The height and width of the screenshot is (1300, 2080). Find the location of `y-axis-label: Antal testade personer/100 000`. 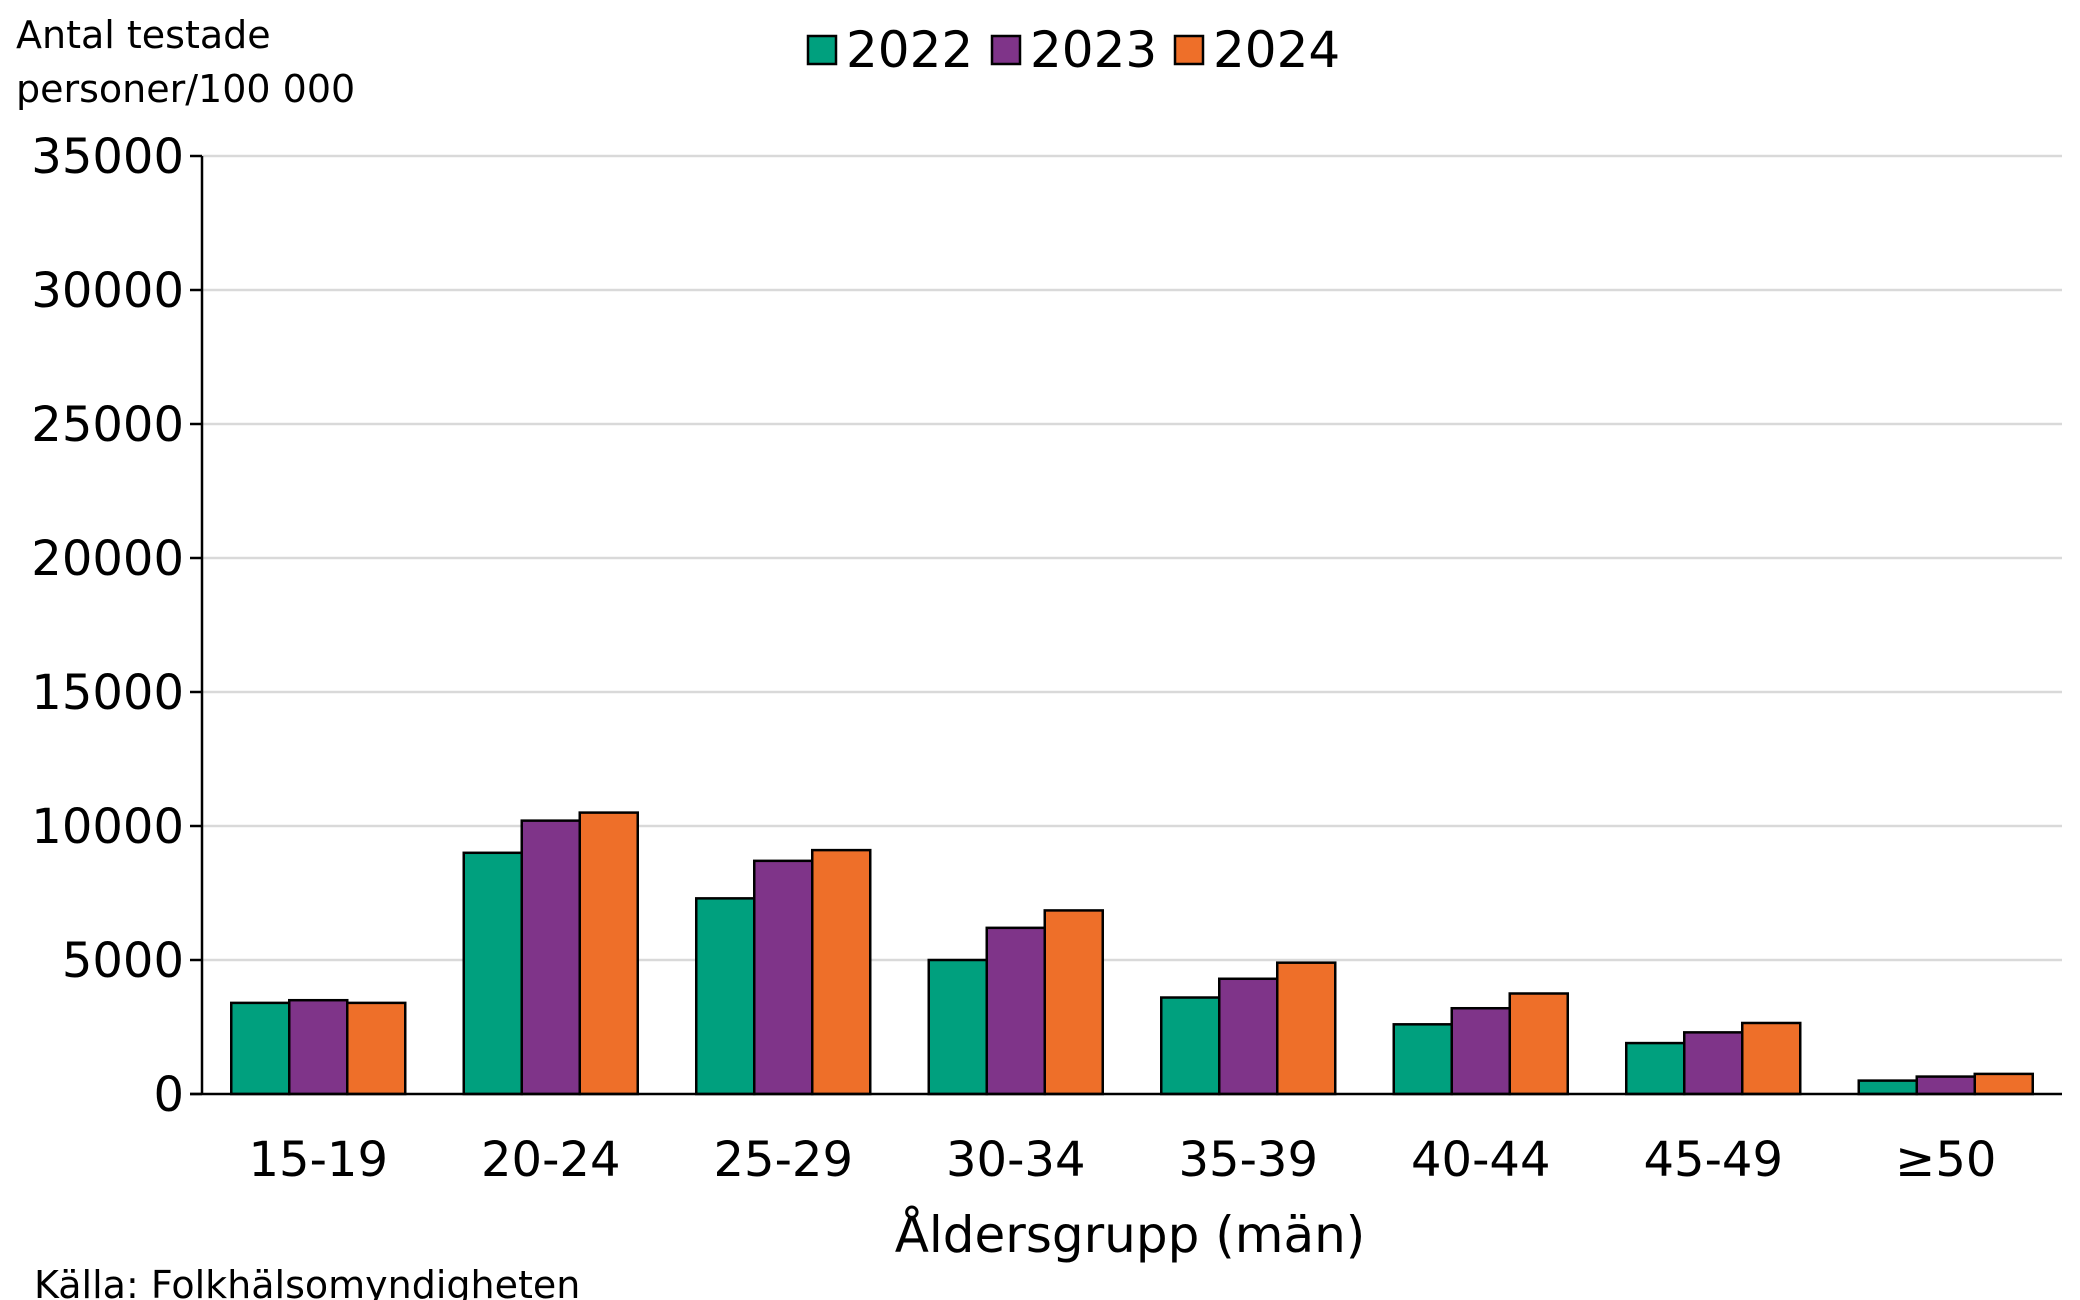

y-axis-label: Antal testade personer/100 000 is located at coordinates (185, 62).